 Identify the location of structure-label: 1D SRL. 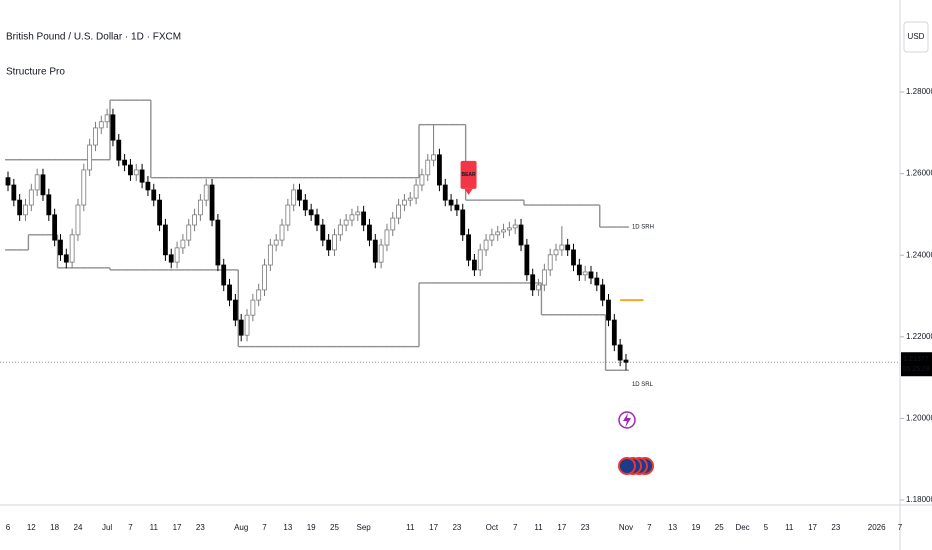
(643, 385).